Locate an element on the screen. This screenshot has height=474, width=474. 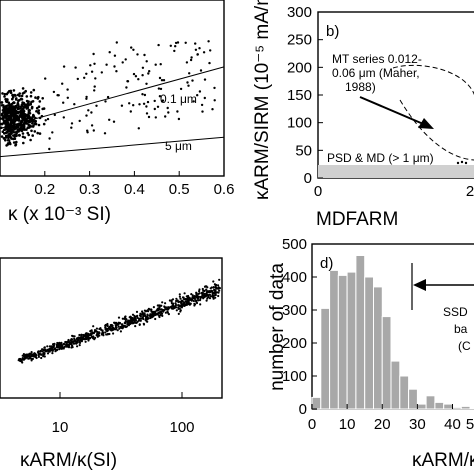
point is located at coordinates (466, 163).